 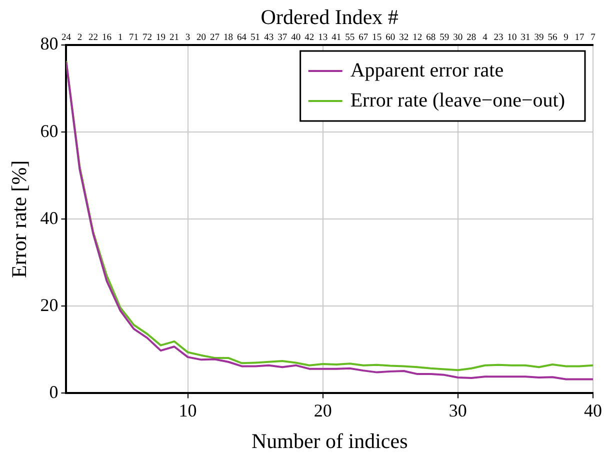 What do you see at coordinates (391, 37) in the screenshot?
I see `text: 60` at bounding box center [391, 37].